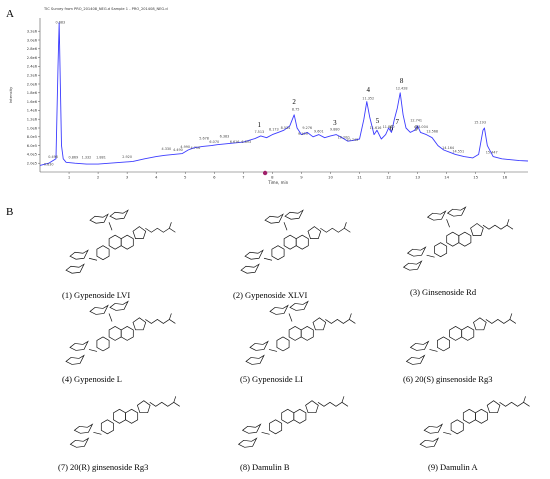  I want to click on x-tick-label: 1, so click(69, 177).